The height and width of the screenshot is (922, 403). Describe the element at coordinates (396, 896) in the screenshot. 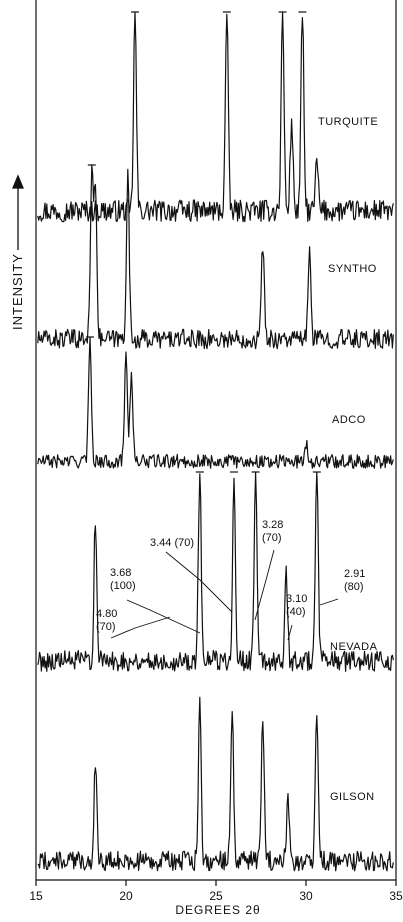

I see `x-tick-label: 35` at that location.